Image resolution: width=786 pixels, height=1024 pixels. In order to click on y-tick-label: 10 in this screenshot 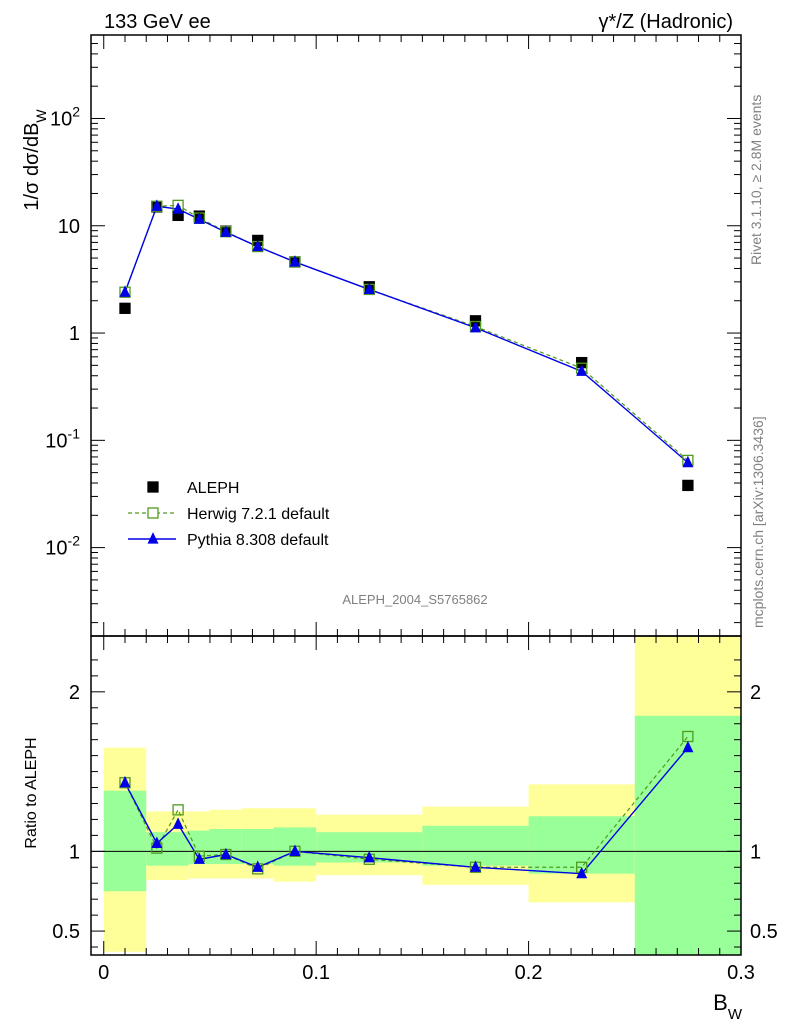, I will do `click(69, 227)`.